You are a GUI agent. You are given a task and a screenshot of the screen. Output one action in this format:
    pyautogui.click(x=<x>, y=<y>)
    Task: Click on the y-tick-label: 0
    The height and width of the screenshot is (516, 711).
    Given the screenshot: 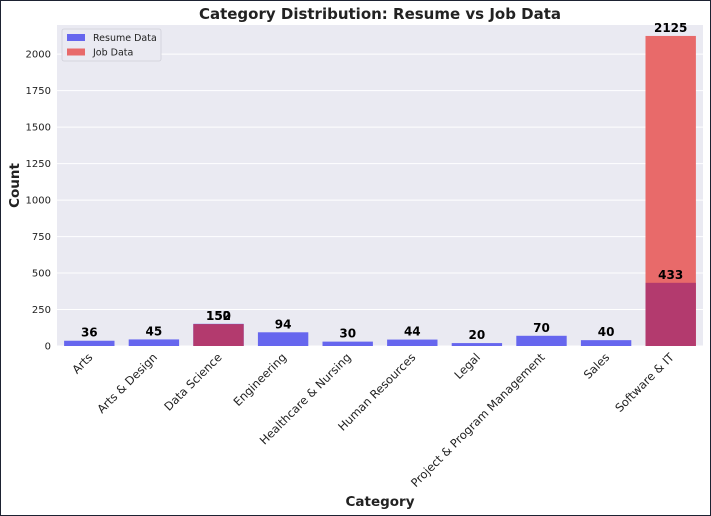 What is the action you would take?
    pyautogui.click(x=48, y=347)
    